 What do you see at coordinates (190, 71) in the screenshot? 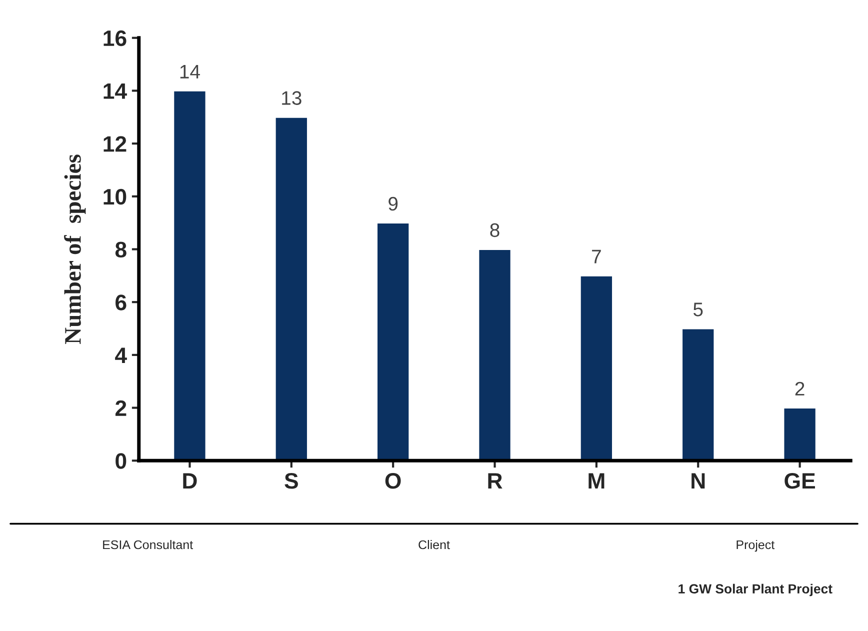
I see `data-label: 14` at bounding box center [190, 71].